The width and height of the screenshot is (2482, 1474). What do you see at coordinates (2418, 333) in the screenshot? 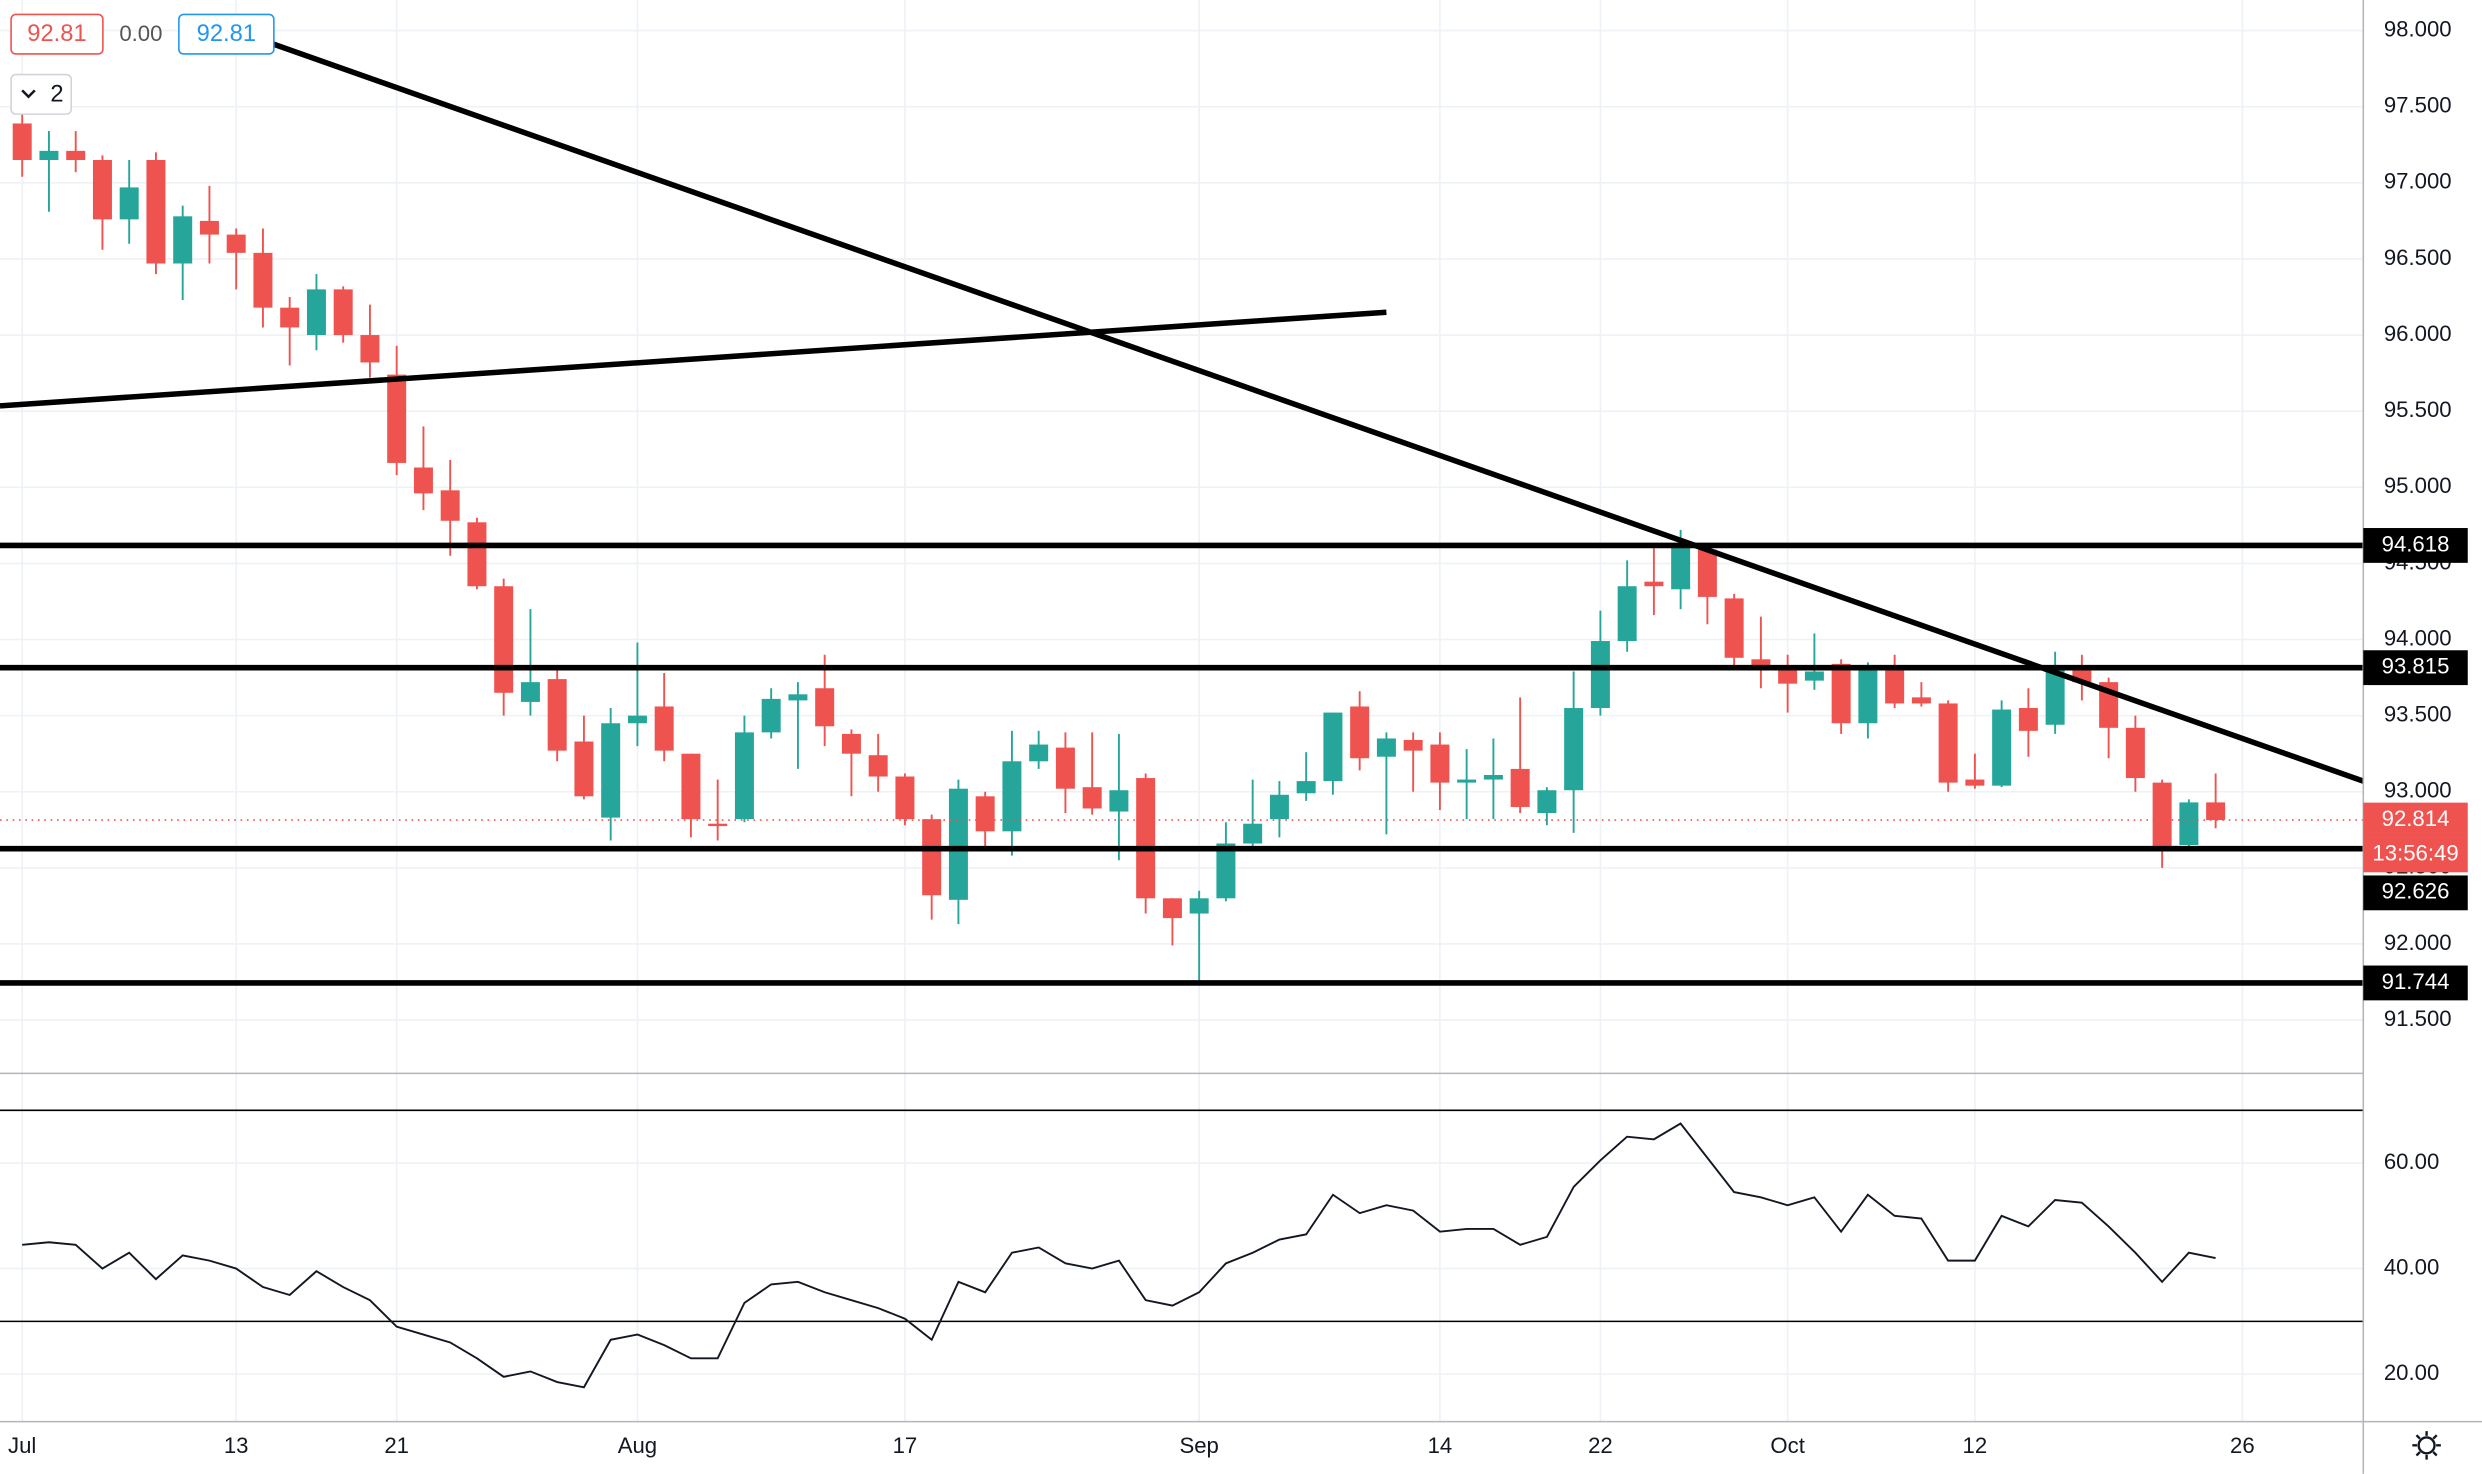
I see `y-tick-label: 96.000` at bounding box center [2418, 333].